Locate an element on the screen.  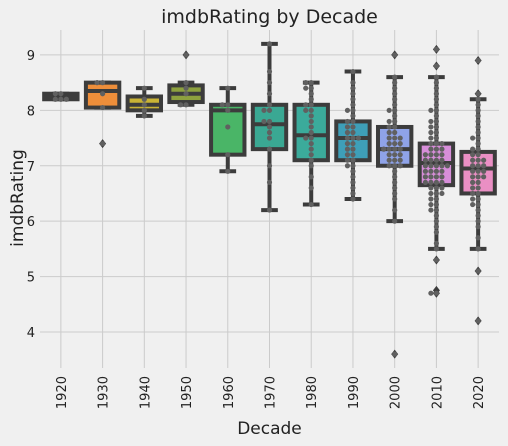
x-tick-label: 1990 is located at coordinates (354, 392).